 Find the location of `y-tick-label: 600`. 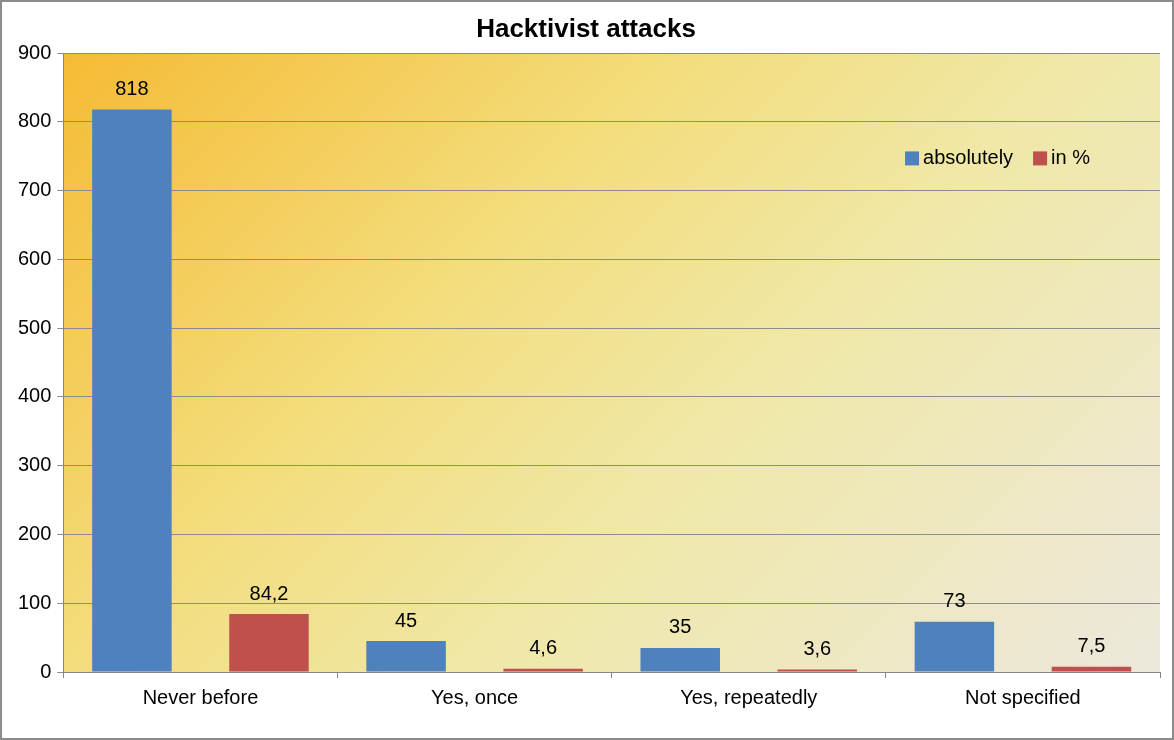

y-tick-label: 600 is located at coordinates (34, 257).